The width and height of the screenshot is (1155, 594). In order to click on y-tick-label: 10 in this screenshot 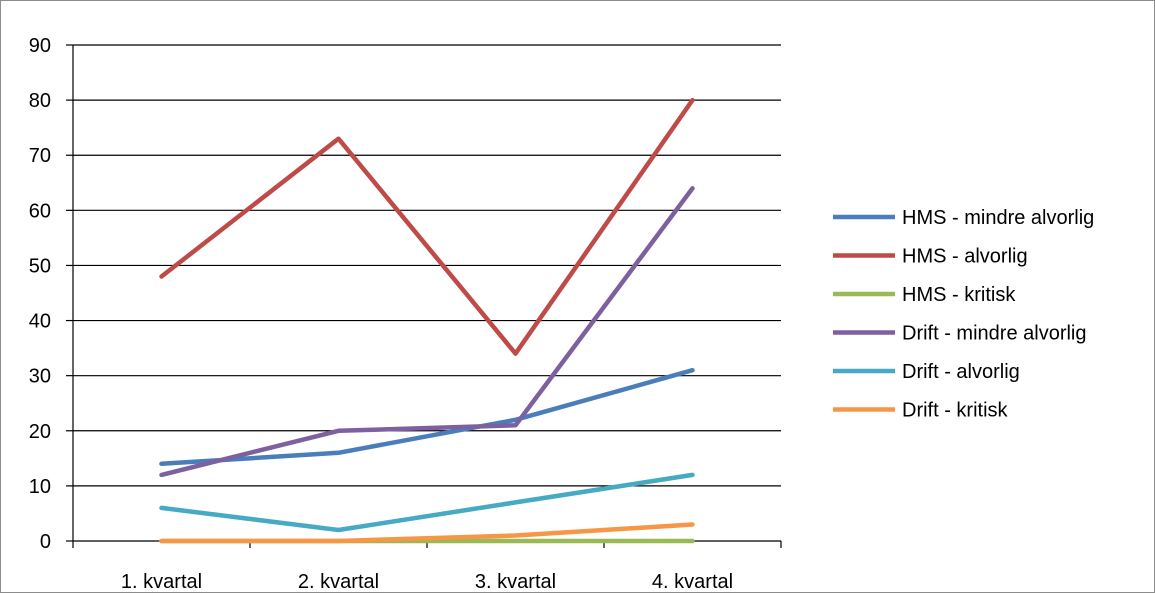, I will do `click(40, 487)`.